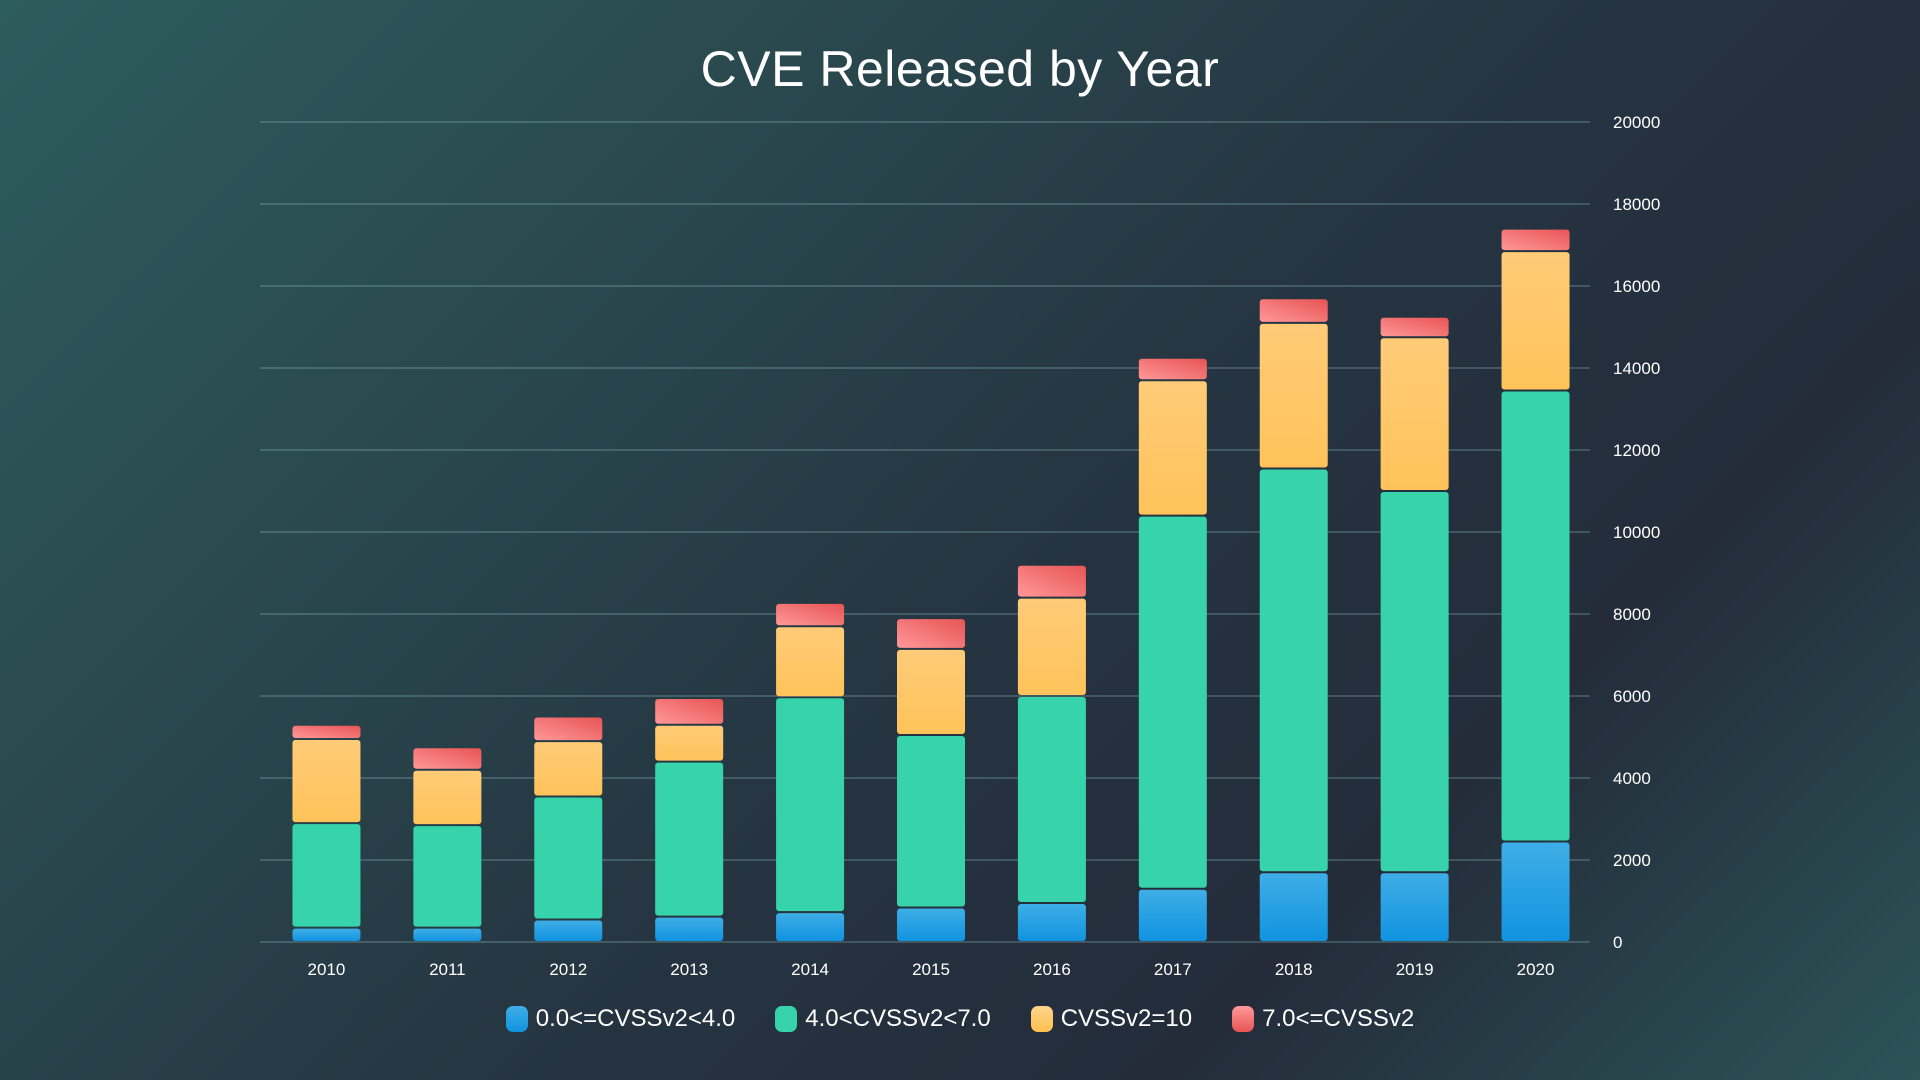  Describe the element at coordinates (1632, 614) in the screenshot. I see `y-tick-label: 8000` at that location.